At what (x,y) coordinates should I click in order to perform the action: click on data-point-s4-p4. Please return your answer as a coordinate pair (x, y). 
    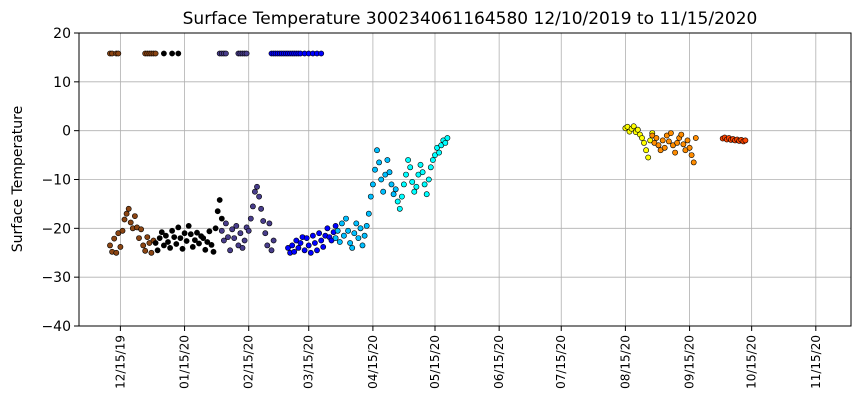
    Looking at the image, I should click on (343, 235).